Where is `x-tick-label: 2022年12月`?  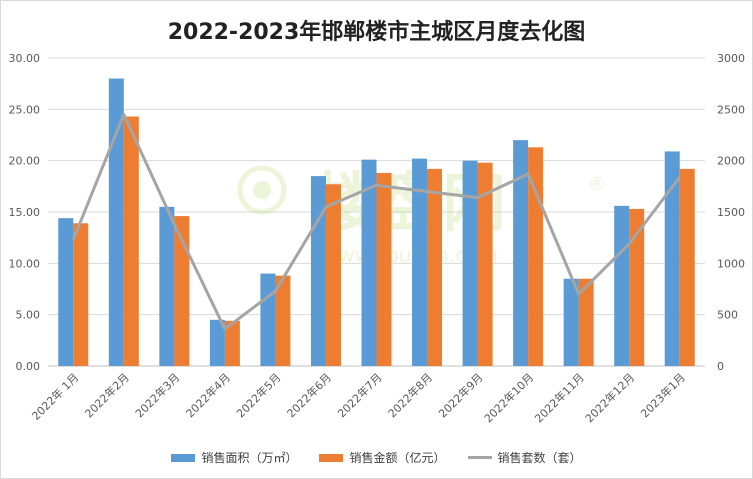
x-tick-label: 2022年12月 is located at coordinates (609, 397).